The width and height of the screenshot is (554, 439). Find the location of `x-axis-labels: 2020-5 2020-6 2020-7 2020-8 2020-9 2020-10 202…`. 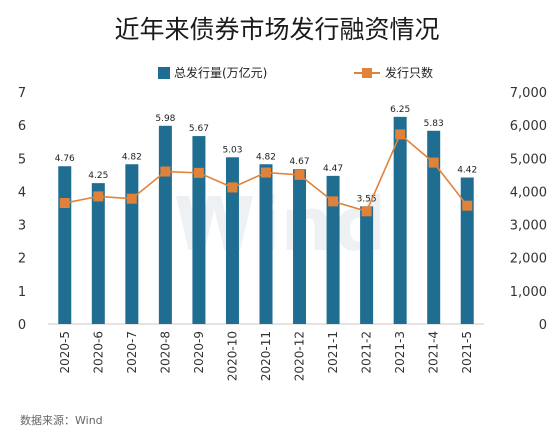

x-axis-labels: 2020-5 2020-6 2020-7 2020-8 2020-9 2020-10 202… is located at coordinates (266, 356).